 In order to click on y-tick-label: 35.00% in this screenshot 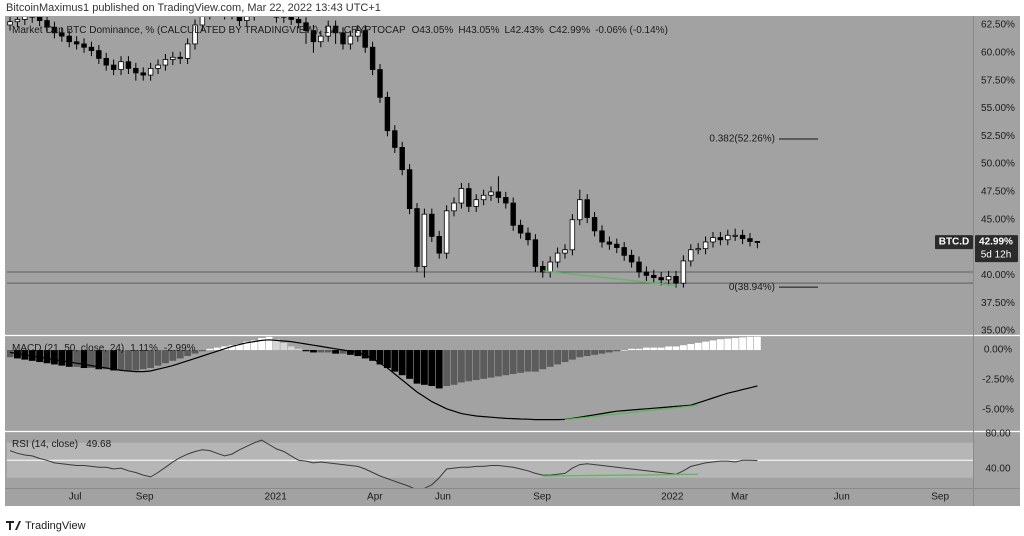, I will do `click(998, 331)`.